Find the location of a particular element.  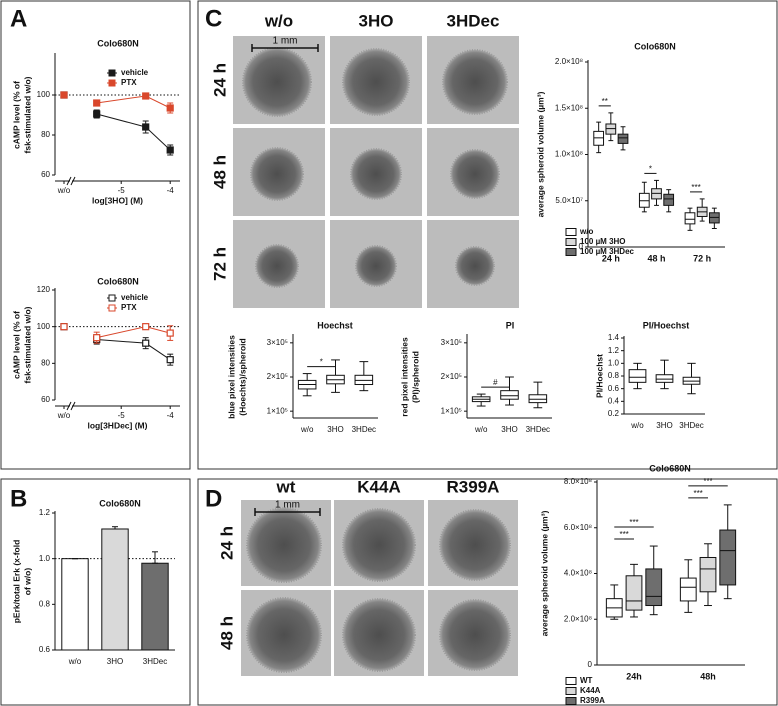

column-label: K44A is located at coordinates (378, 486).